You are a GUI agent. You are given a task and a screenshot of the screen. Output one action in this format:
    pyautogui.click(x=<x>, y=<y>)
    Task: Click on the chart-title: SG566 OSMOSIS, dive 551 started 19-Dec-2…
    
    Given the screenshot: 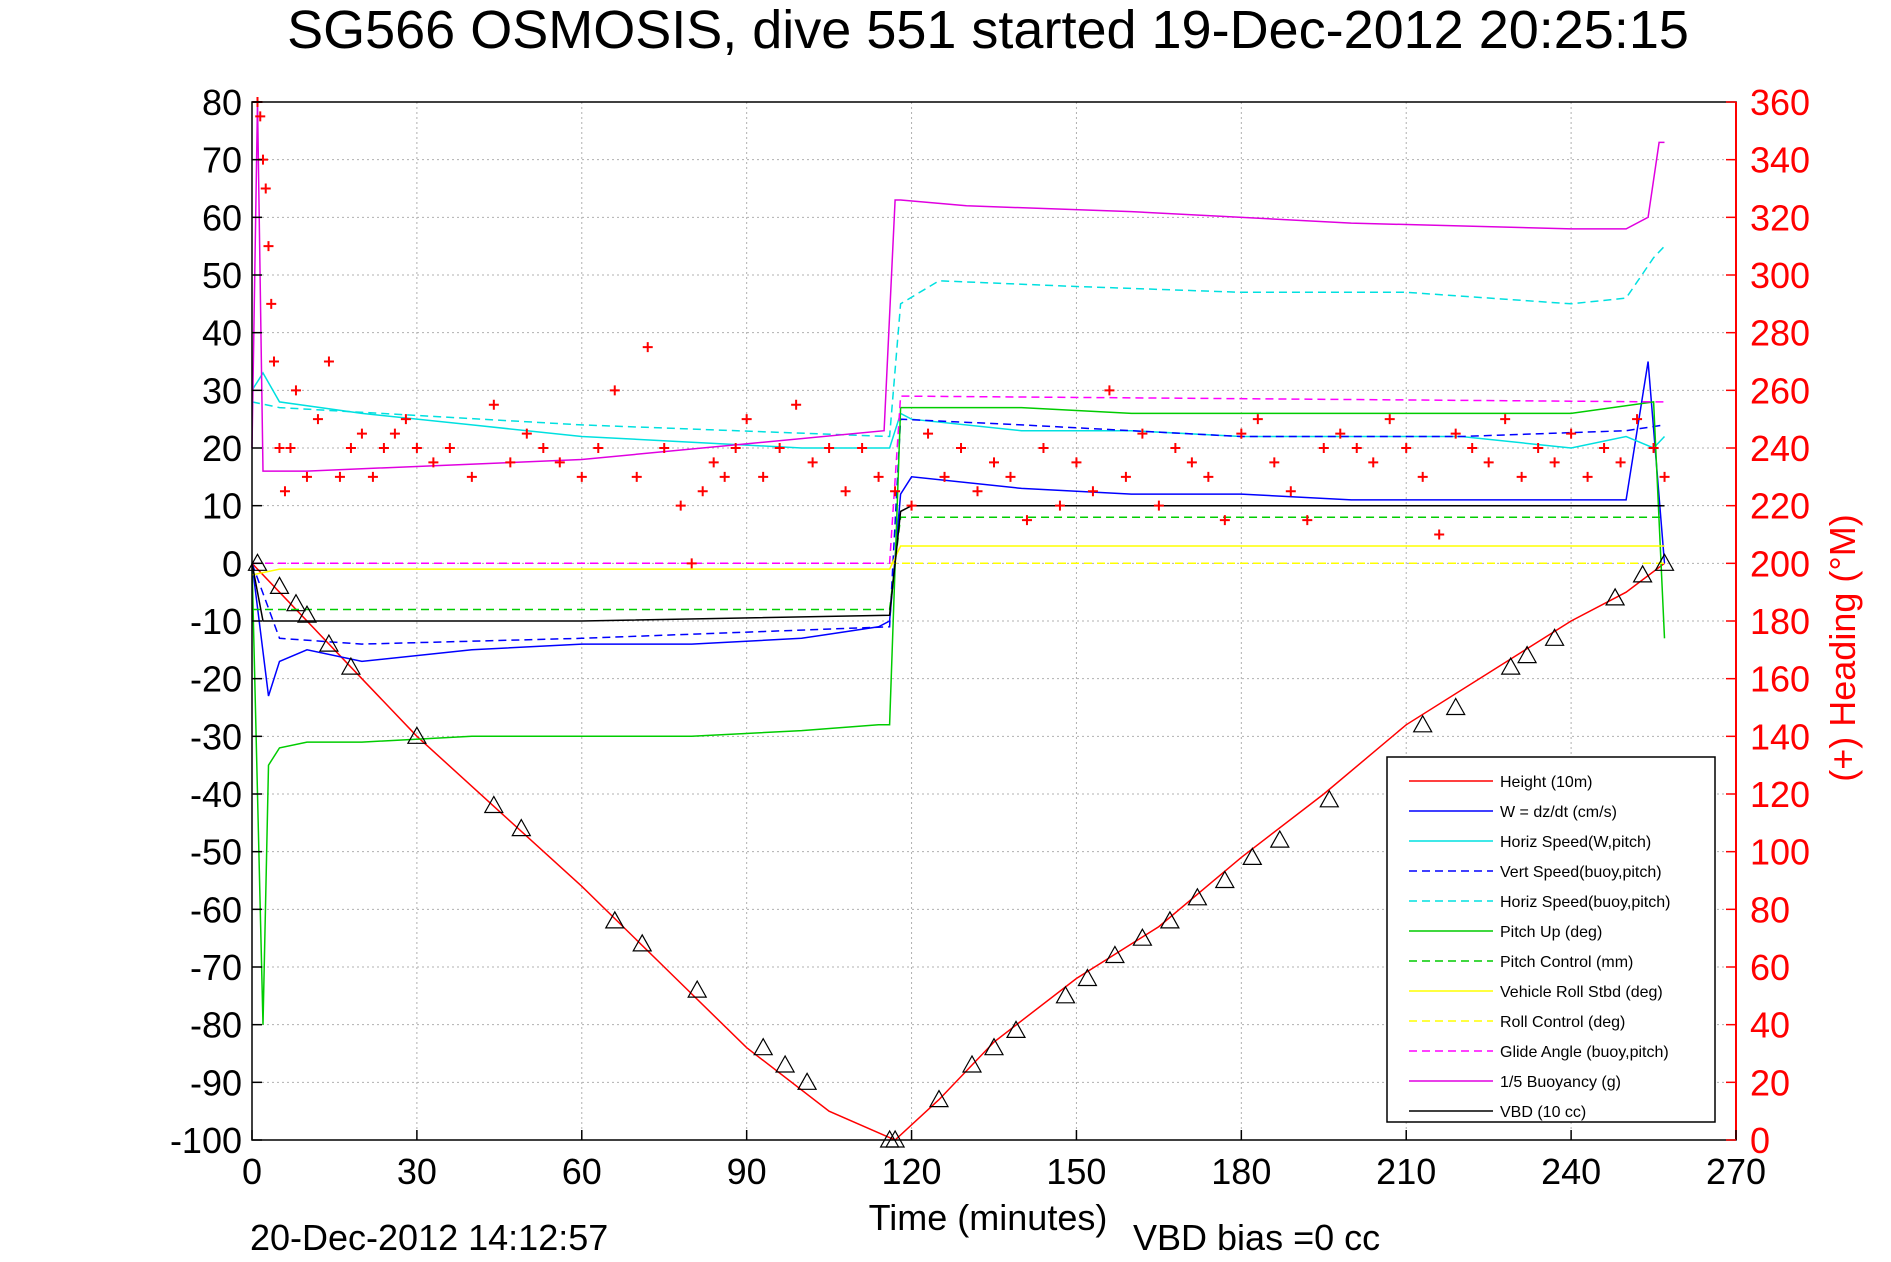 What is the action you would take?
    pyautogui.click(x=988, y=30)
    